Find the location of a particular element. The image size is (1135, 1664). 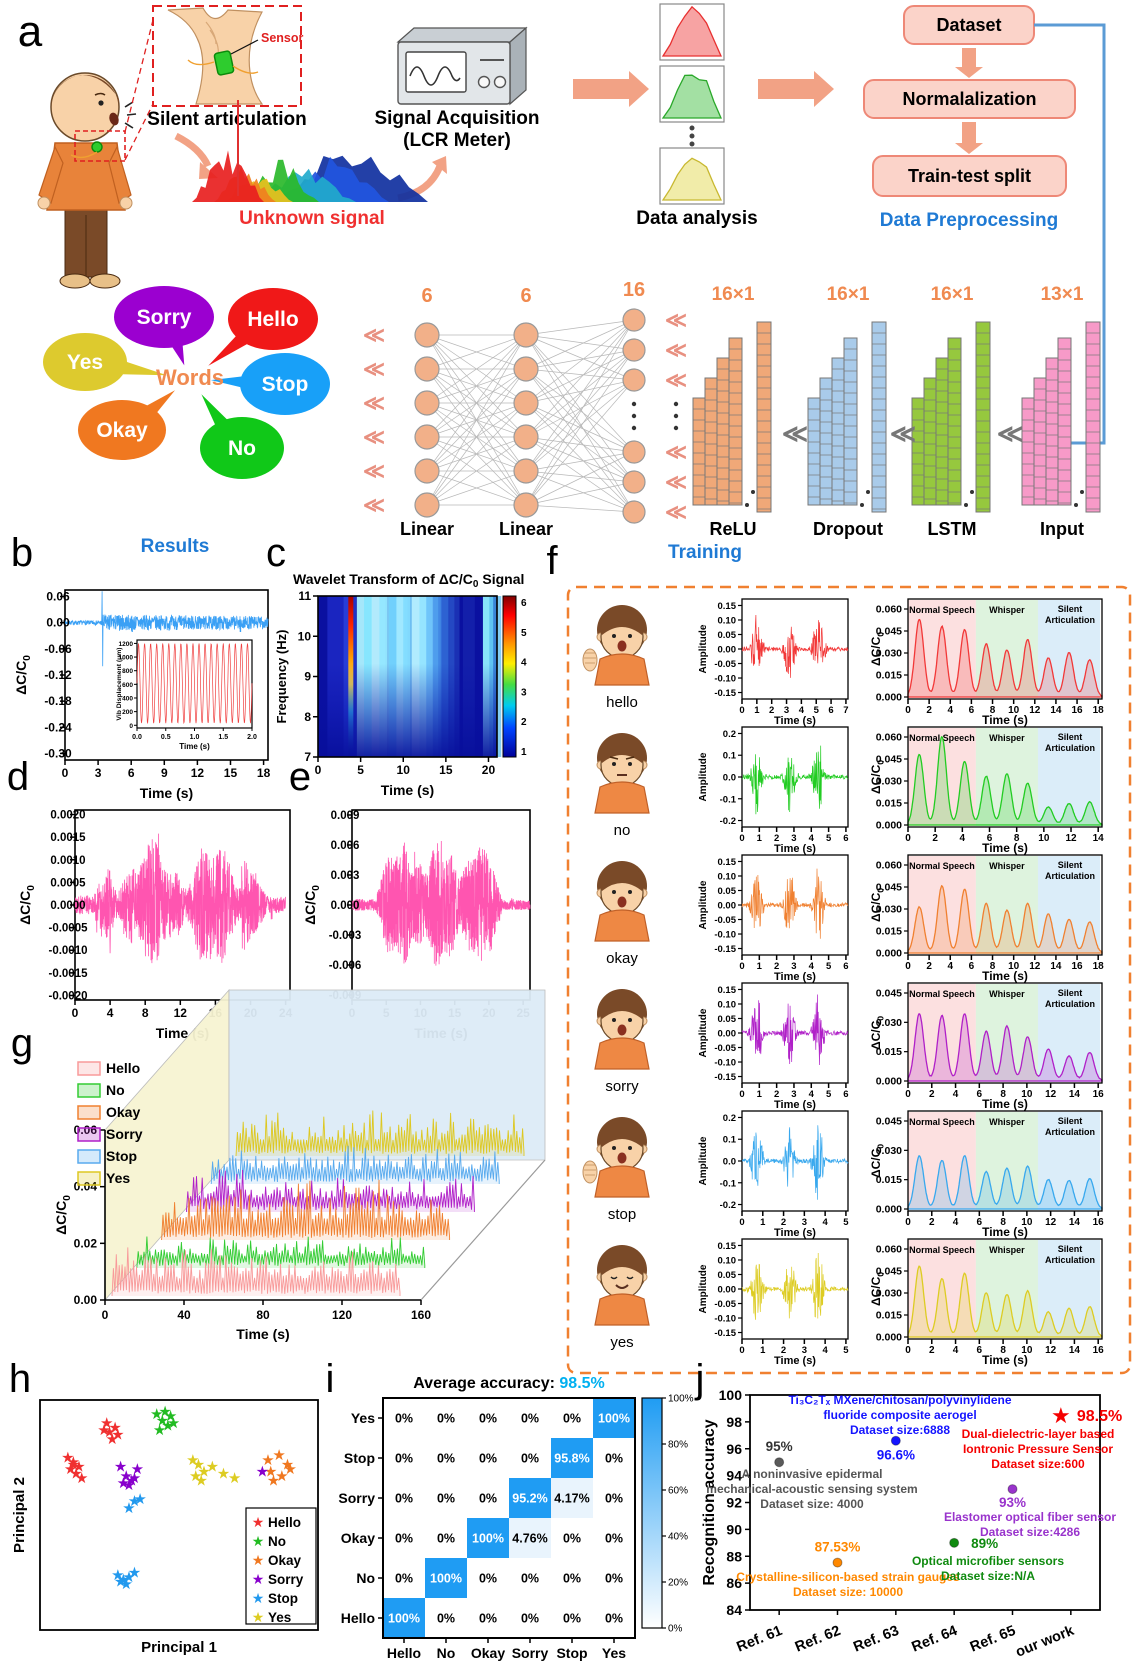

word-bubble-hello: Hello is located at coordinates (263, 327).